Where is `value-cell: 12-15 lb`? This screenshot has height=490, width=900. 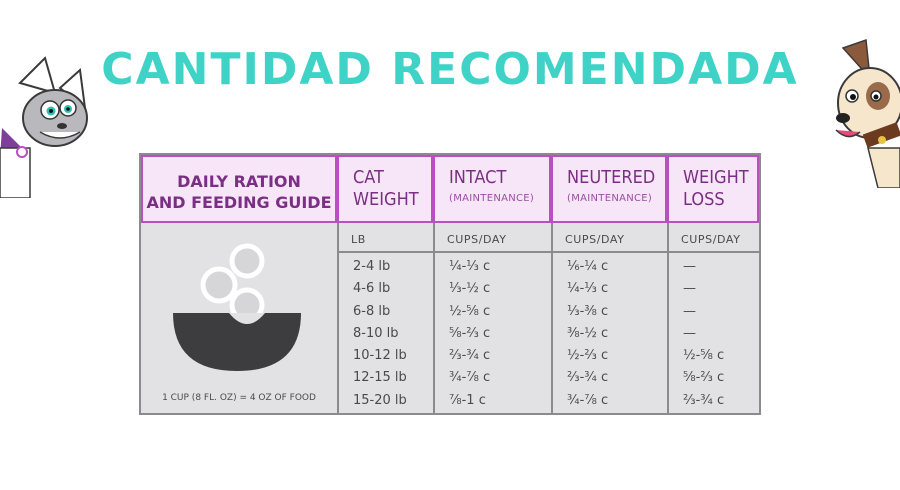 value-cell: 12-15 lb is located at coordinates (380, 378).